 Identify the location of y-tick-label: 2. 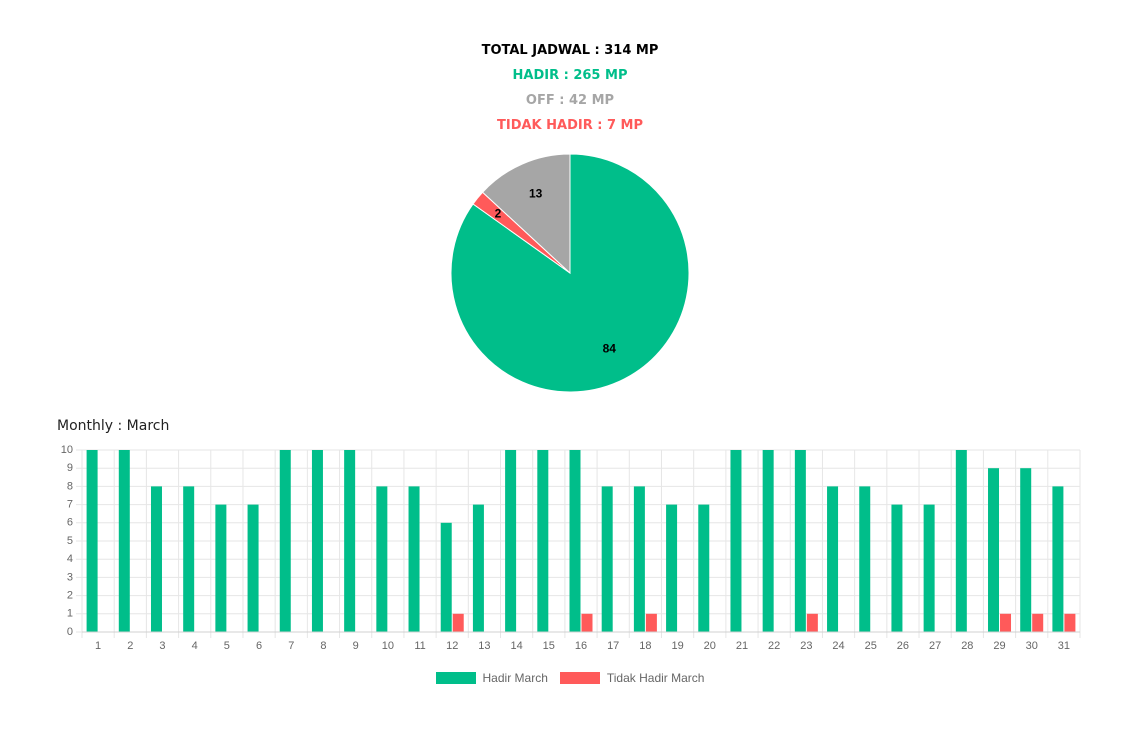
(70, 596).